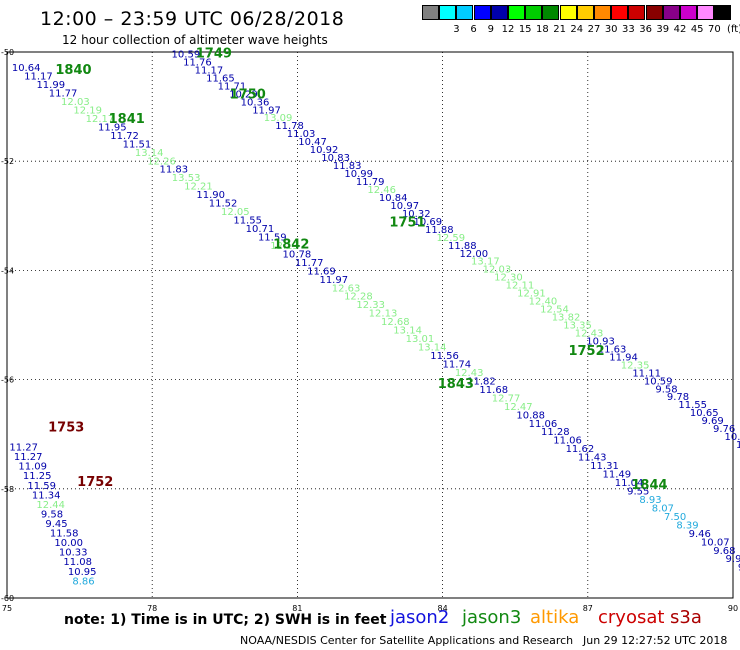  I want to click on wave-height-value: 11.72, so click(124, 136).